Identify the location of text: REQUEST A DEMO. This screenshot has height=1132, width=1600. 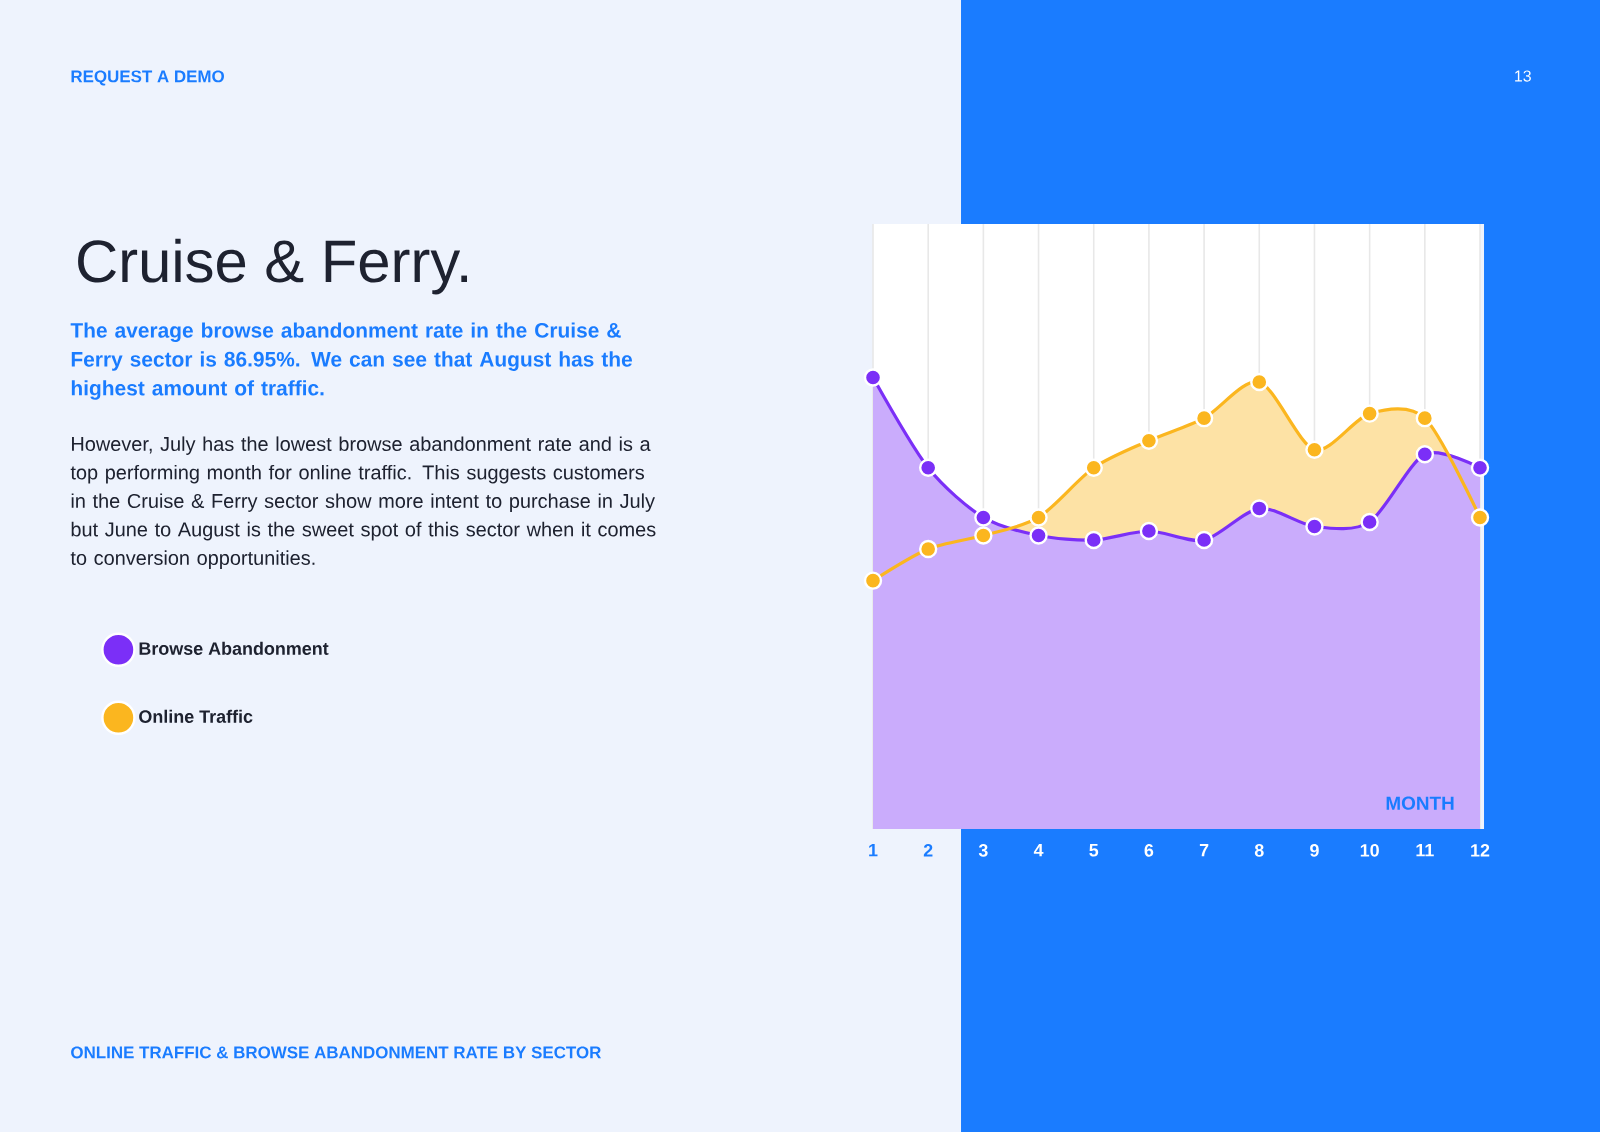
(147, 78).